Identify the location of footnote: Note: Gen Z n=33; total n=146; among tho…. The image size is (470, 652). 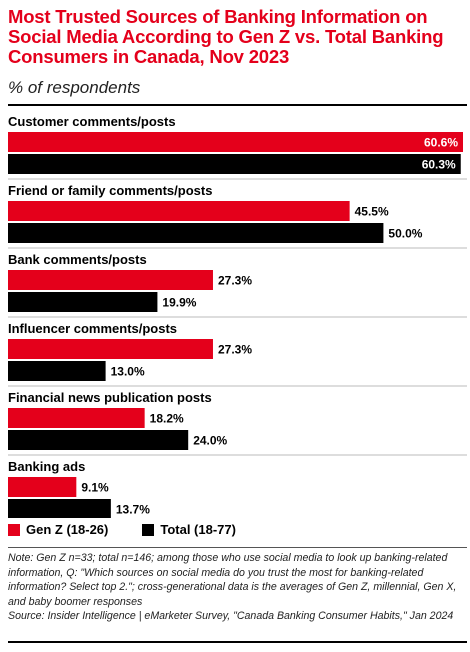
(238, 587).